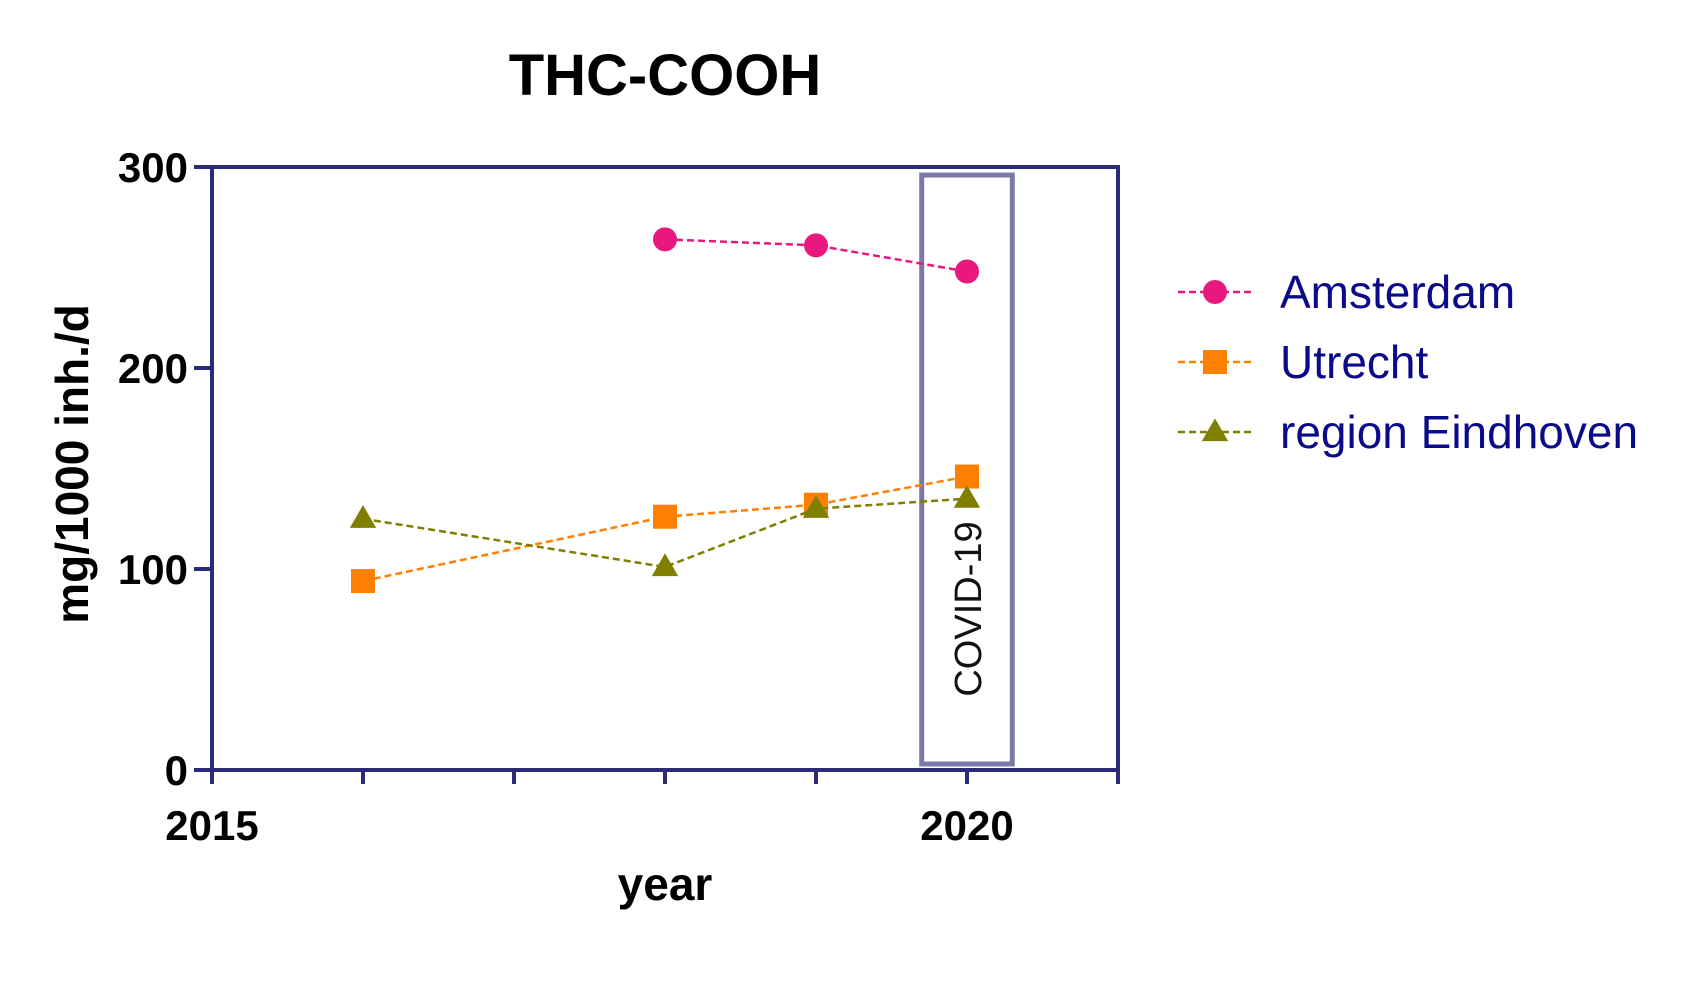 Image resolution: width=1691 pixels, height=1005 pixels. Describe the element at coordinates (211, 825) in the screenshot. I see `x-tick-label: 2015` at that location.